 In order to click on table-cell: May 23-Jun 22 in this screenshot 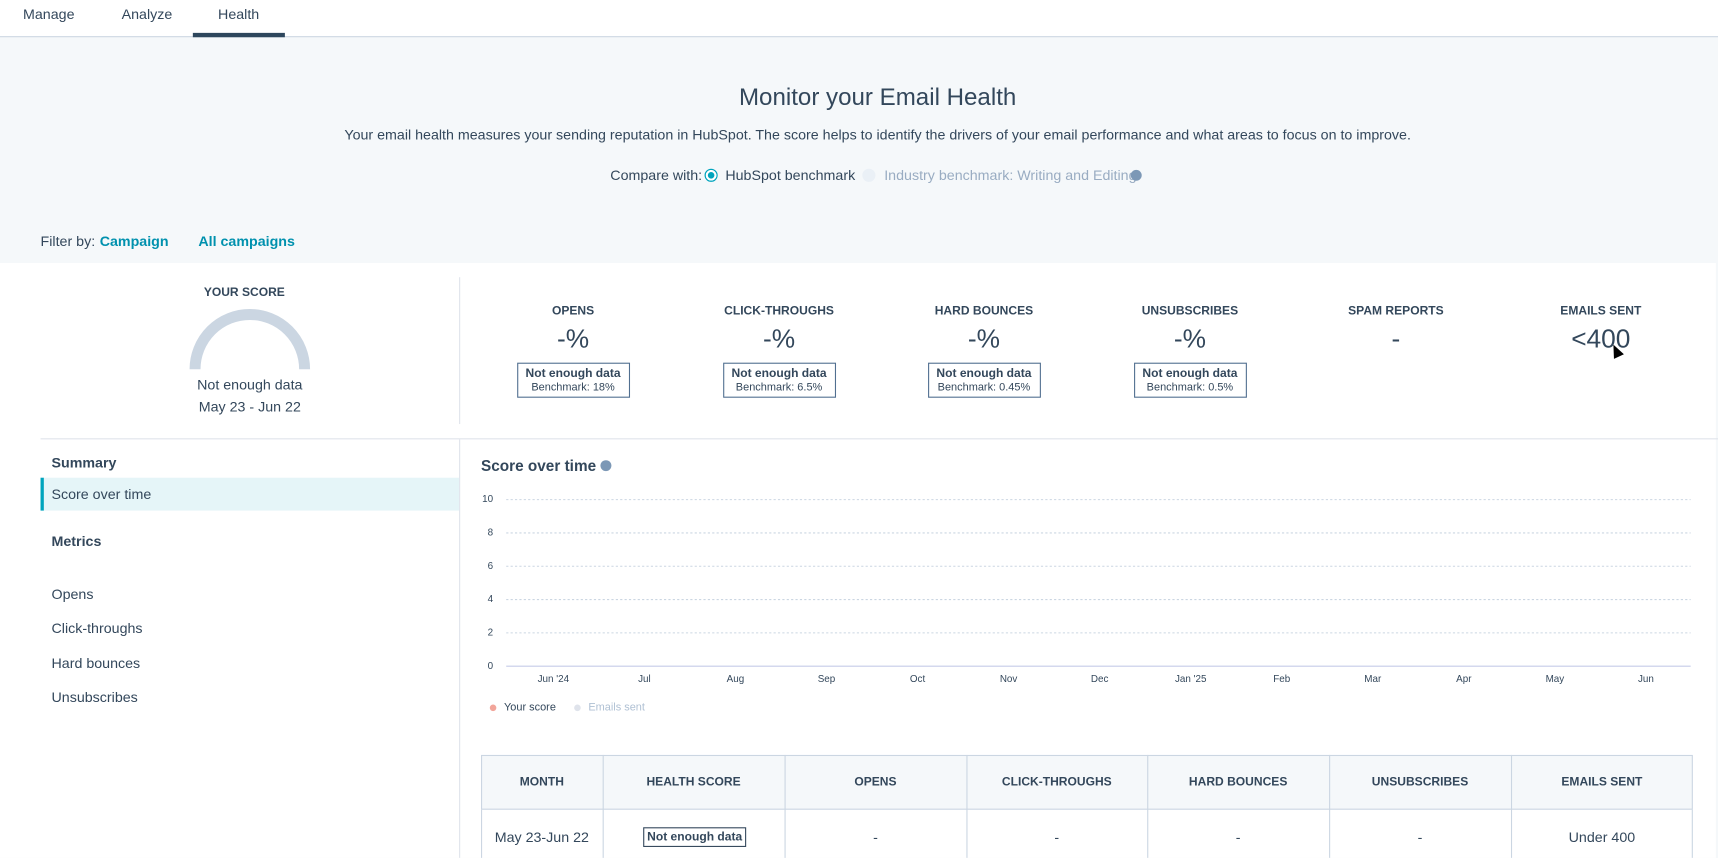, I will do `click(541, 837)`.